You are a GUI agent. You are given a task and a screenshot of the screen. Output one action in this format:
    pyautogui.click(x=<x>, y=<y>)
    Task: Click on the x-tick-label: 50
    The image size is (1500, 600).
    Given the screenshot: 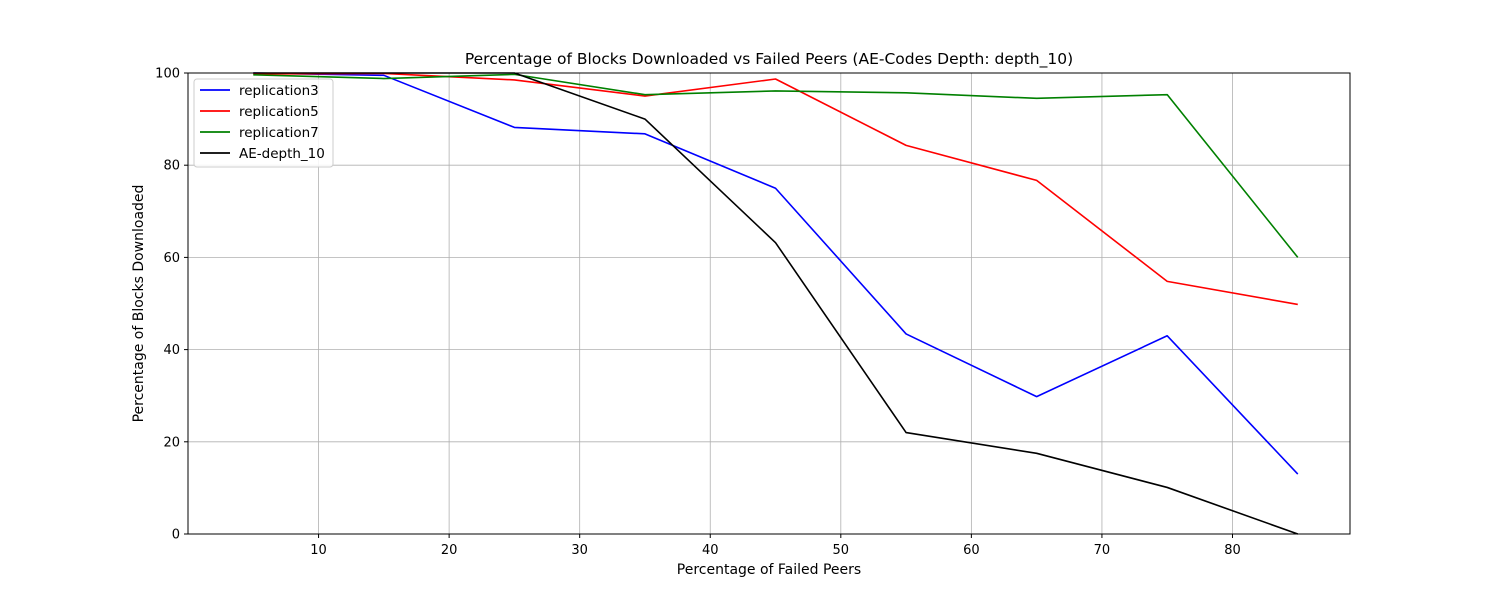 What is the action you would take?
    pyautogui.click(x=841, y=550)
    